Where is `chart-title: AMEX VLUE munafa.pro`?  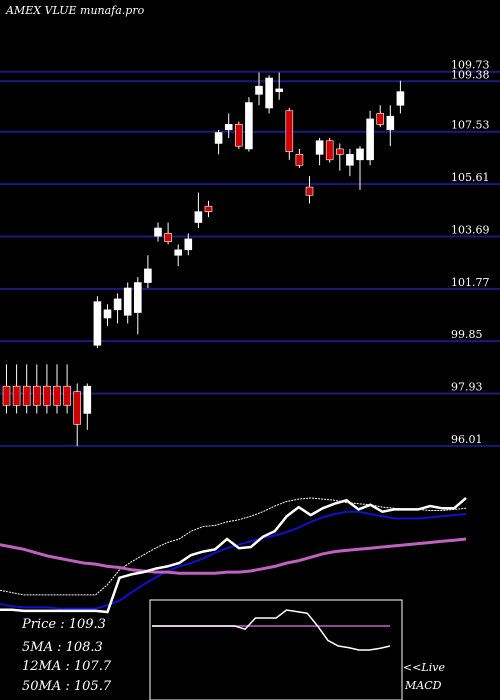 chart-title: AMEX VLUE munafa.pro is located at coordinates (75, 10).